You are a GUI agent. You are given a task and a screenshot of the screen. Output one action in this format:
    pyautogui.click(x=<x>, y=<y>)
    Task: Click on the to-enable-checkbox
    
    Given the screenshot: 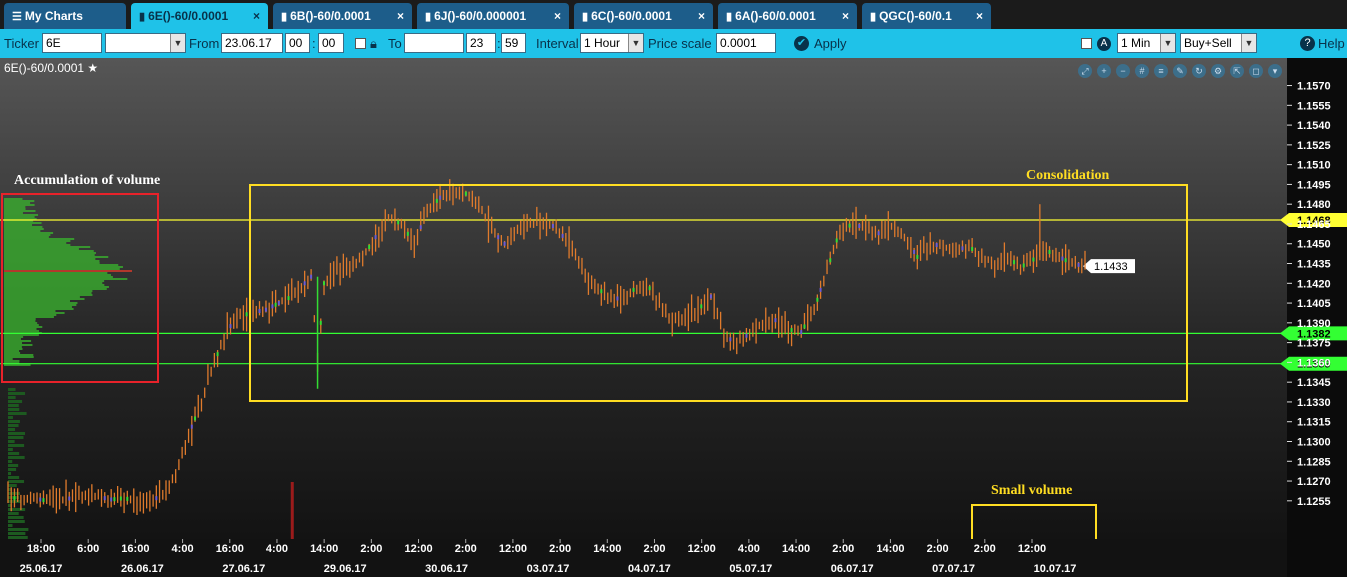 What is the action you would take?
    pyautogui.click(x=360, y=43)
    